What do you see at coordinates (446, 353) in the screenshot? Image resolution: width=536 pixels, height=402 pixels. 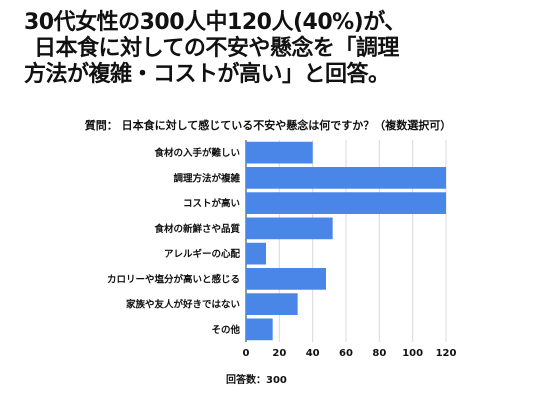 I see `x-tick-label: 120` at bounding box center [446, 353].